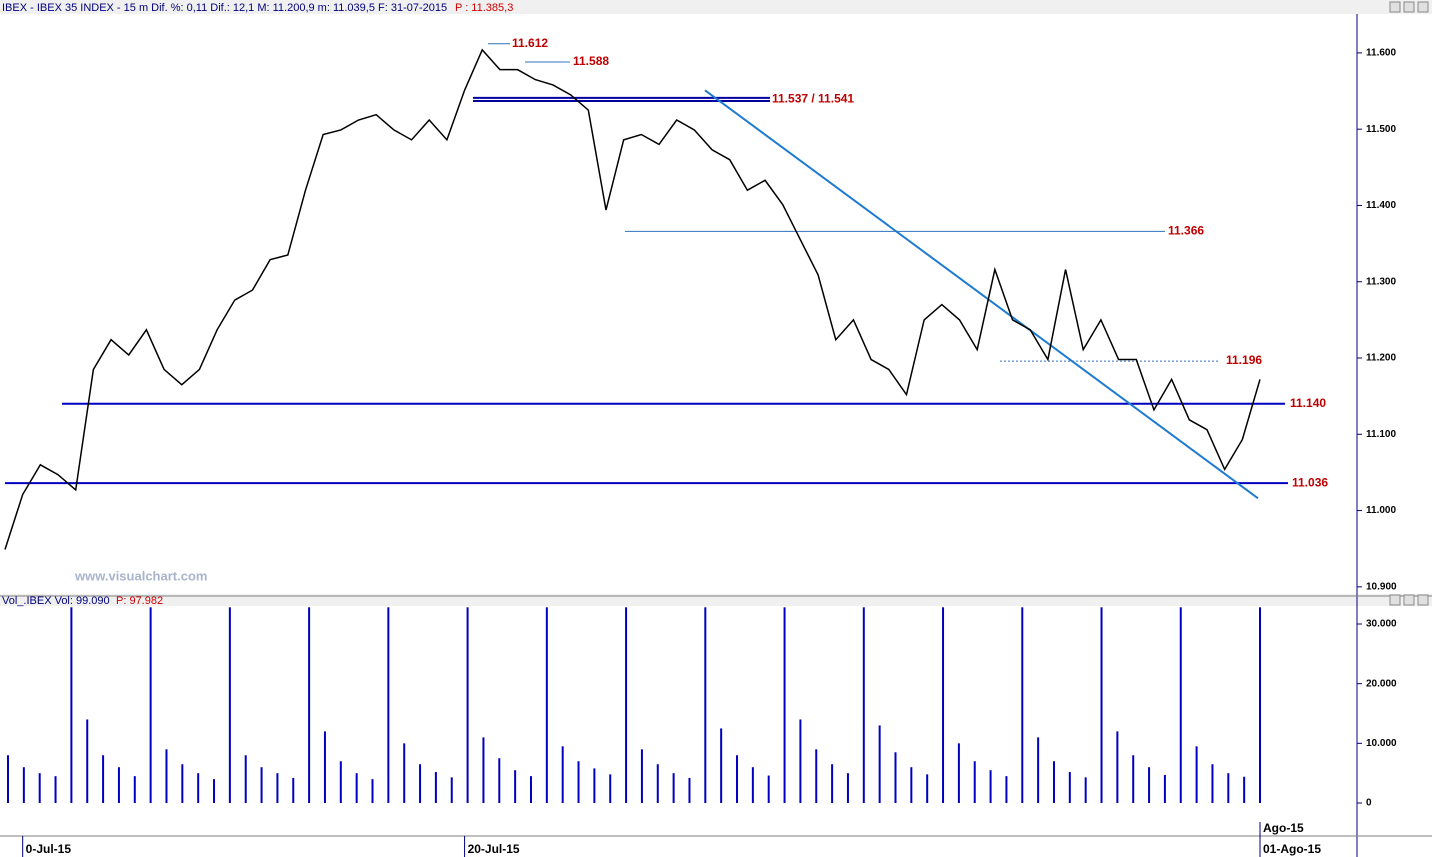 The height and width of the screenshot is (857, 1432). Describe the element at coordinates (494, 849) in the screenshot. I see `x-tick-label: 20-Jul-15` at that location.